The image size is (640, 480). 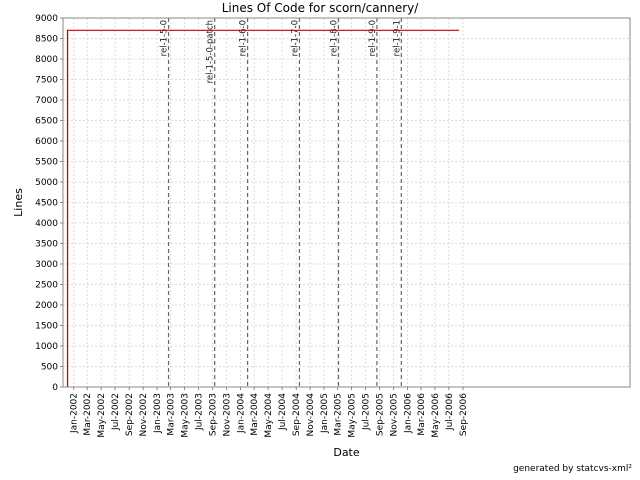 What do you see at coordinates (46, 286) in the screenshot?
I see `y-tick-label: 2500` at bounding box center [46, 286].